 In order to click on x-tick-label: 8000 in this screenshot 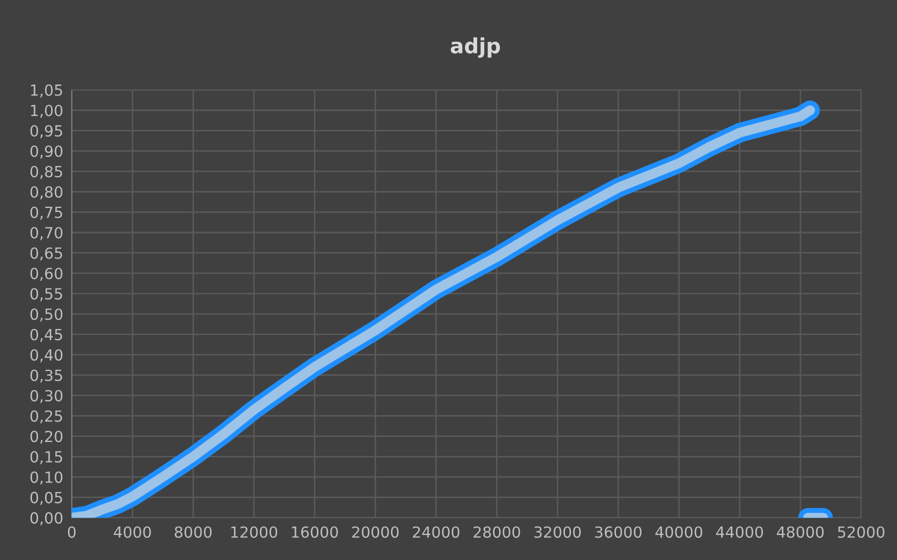, I will do `click(193, 532)`.